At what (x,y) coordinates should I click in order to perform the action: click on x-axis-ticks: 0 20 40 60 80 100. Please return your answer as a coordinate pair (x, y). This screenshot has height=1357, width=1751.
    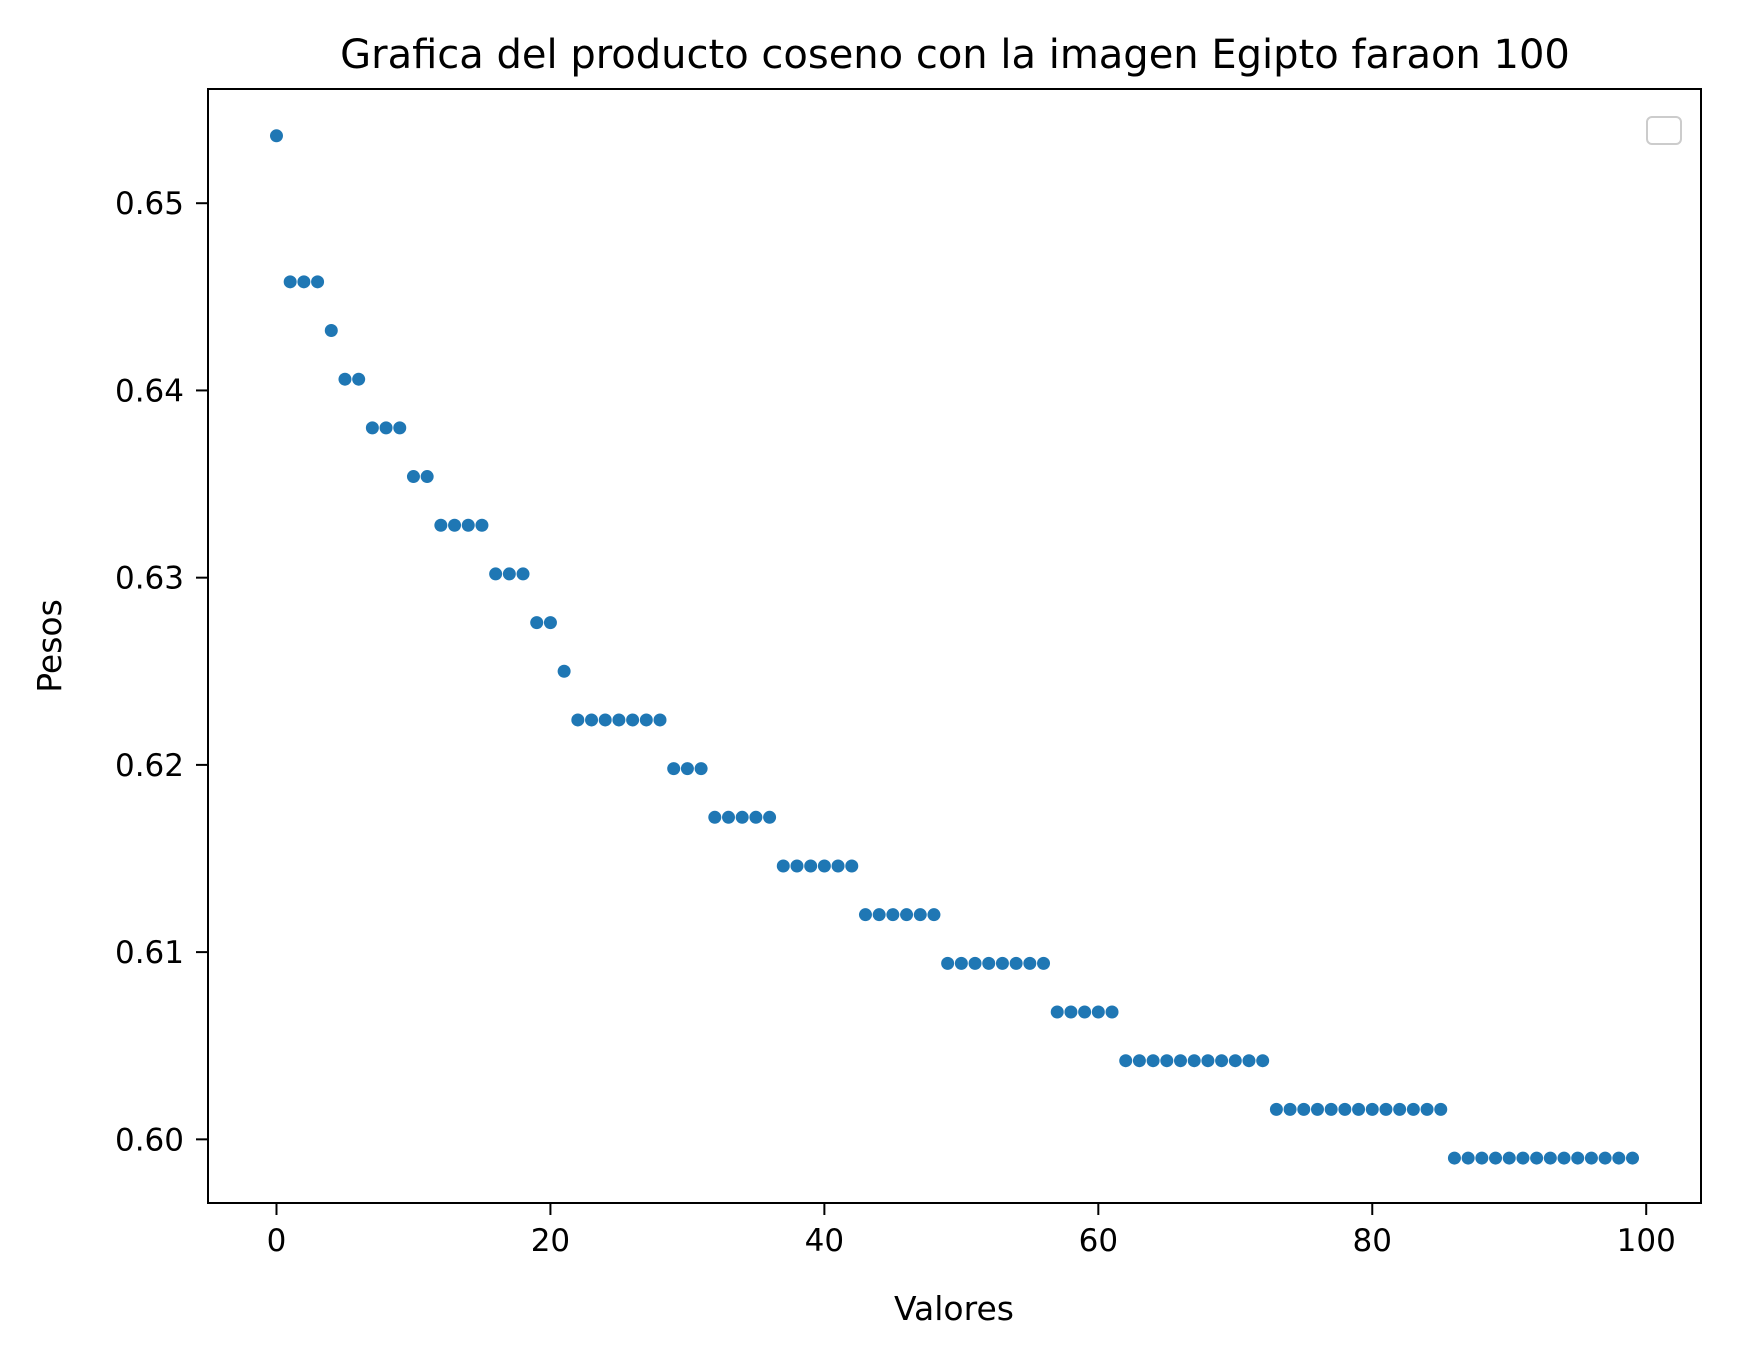
    Looking at the image, I should click on (971, 1231).